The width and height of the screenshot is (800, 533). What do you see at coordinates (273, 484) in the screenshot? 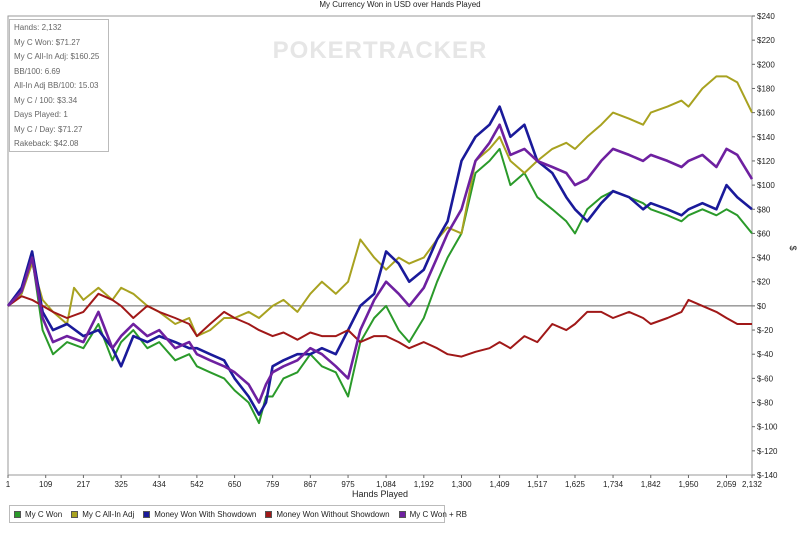
I see `x-tick-label: 759` at bounding box center [273, 484].